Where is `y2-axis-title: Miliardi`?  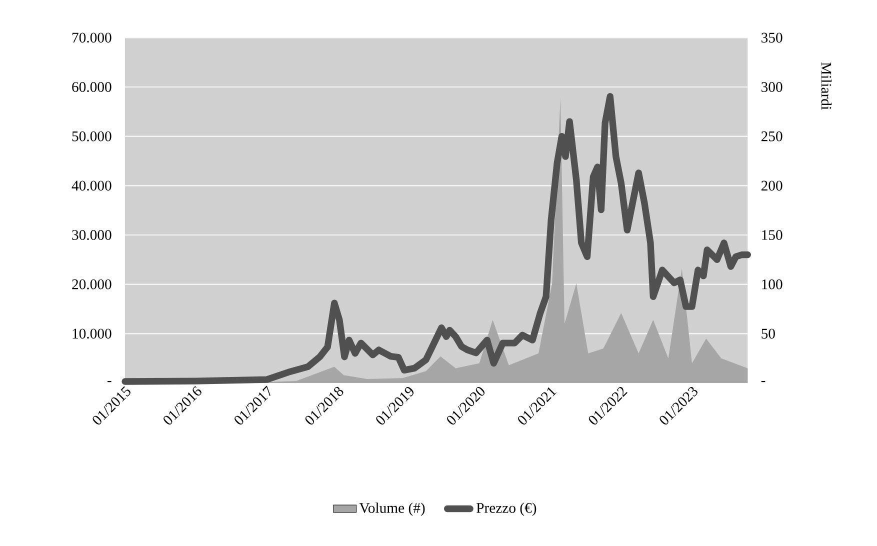 y2-axis-title: Miliardi is located at coordinates (826, 86).